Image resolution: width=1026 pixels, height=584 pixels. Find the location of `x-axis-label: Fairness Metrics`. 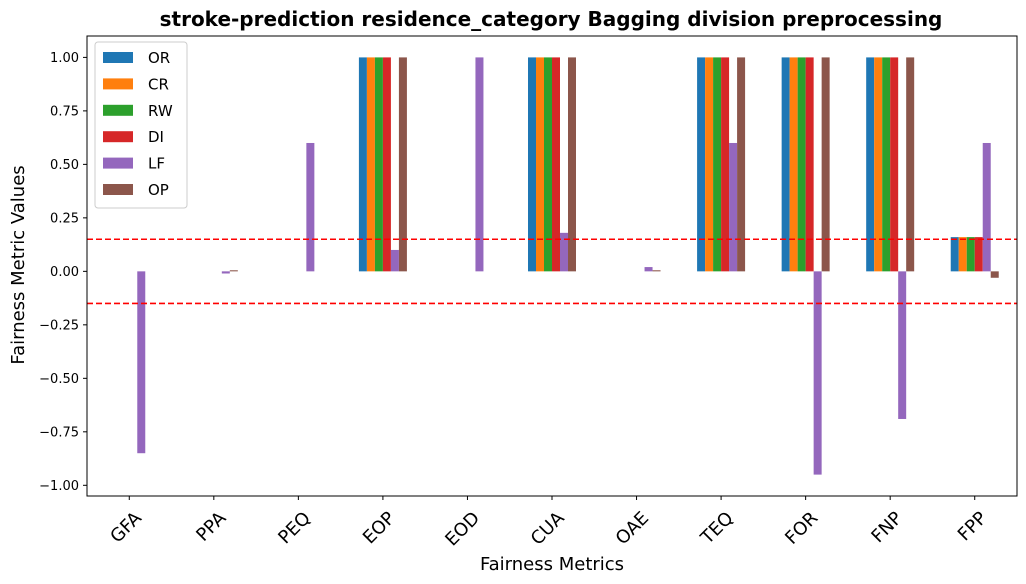

x-axis-label: Fairness Metrics is located at coordinates (552, 564).